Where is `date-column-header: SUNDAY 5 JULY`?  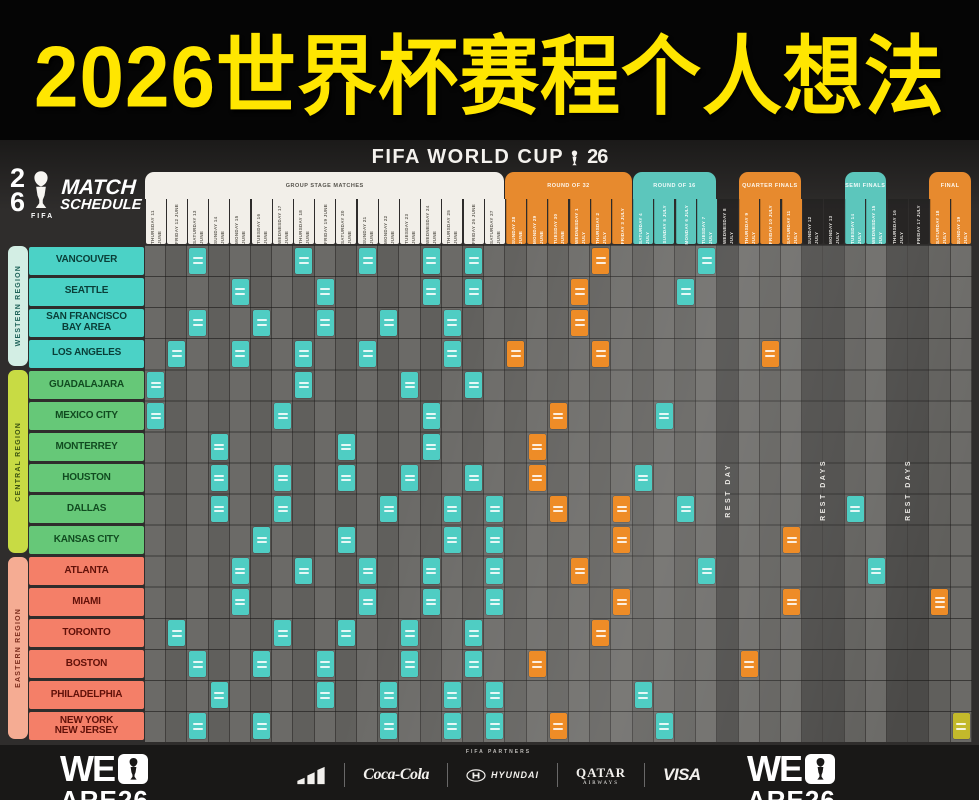
date-column-header: SUNDAY 5 JULY is located at coordinates (664, 221).